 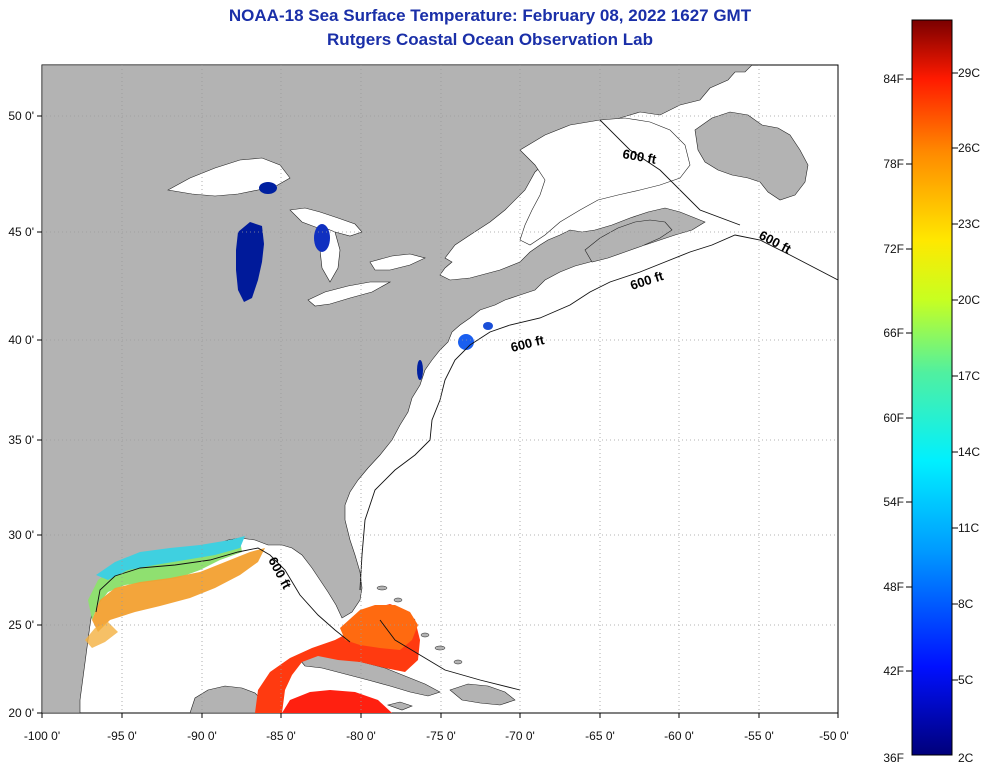 I want to click on contour-label: 600 ft, so click(x=639, y=156).